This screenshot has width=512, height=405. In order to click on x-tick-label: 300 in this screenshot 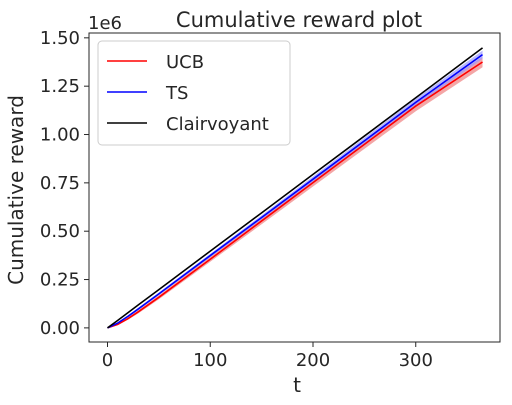, I will do `click(416, 360)`.